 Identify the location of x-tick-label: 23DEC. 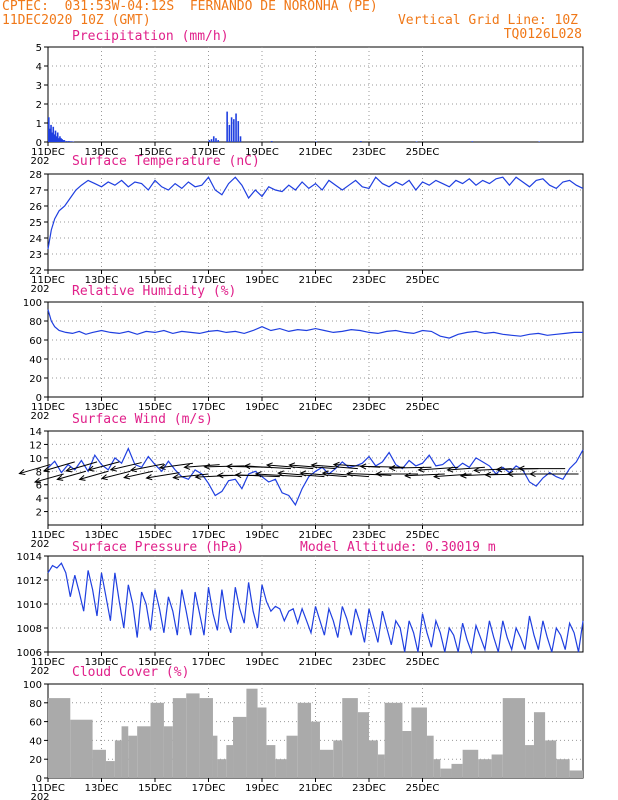
(369, 152).